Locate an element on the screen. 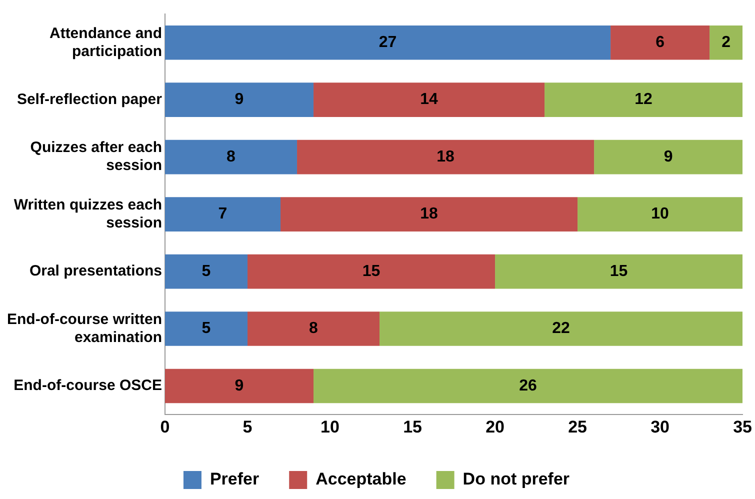 Image resolution: width=755 pixels, height=499 pixels. x-tick-label: 15 is located at coordinates (412, 426).